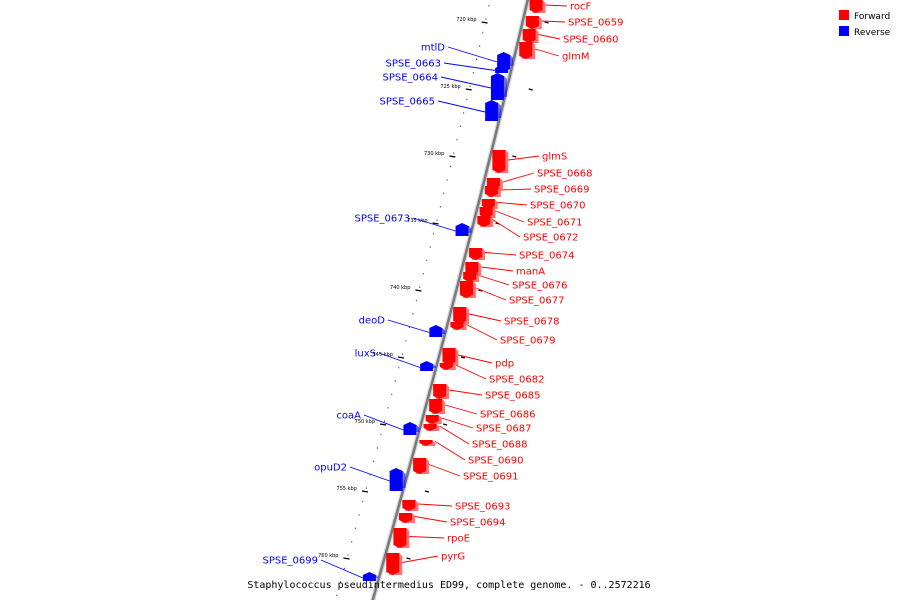 The image size is (900, 600). What do you see at coordinates (565, 174) in the screenshot?
I see `gene-label: SPSE_0668` at bounding box center [565, 174].